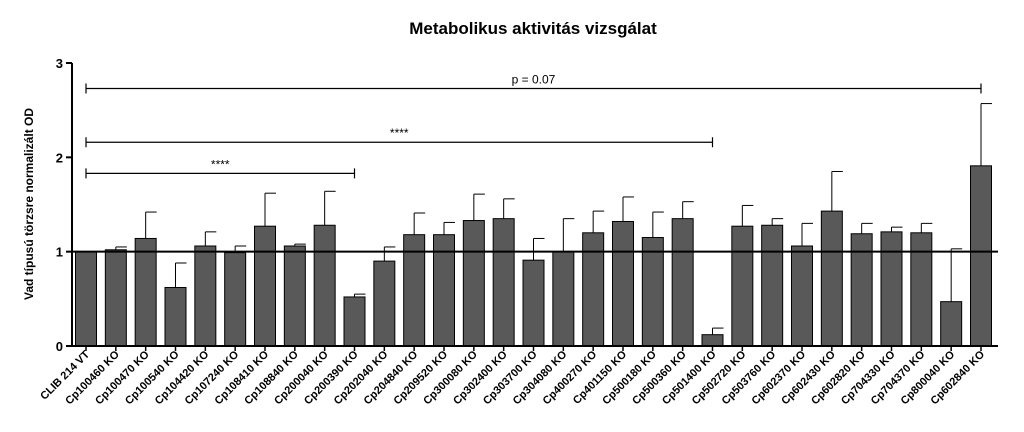  What do you see at coordinates (29, 204) in the screenshot?
I see `y-axis-label: Vad típusú törzsre normalizált OD` at bounding box center [29, 204].